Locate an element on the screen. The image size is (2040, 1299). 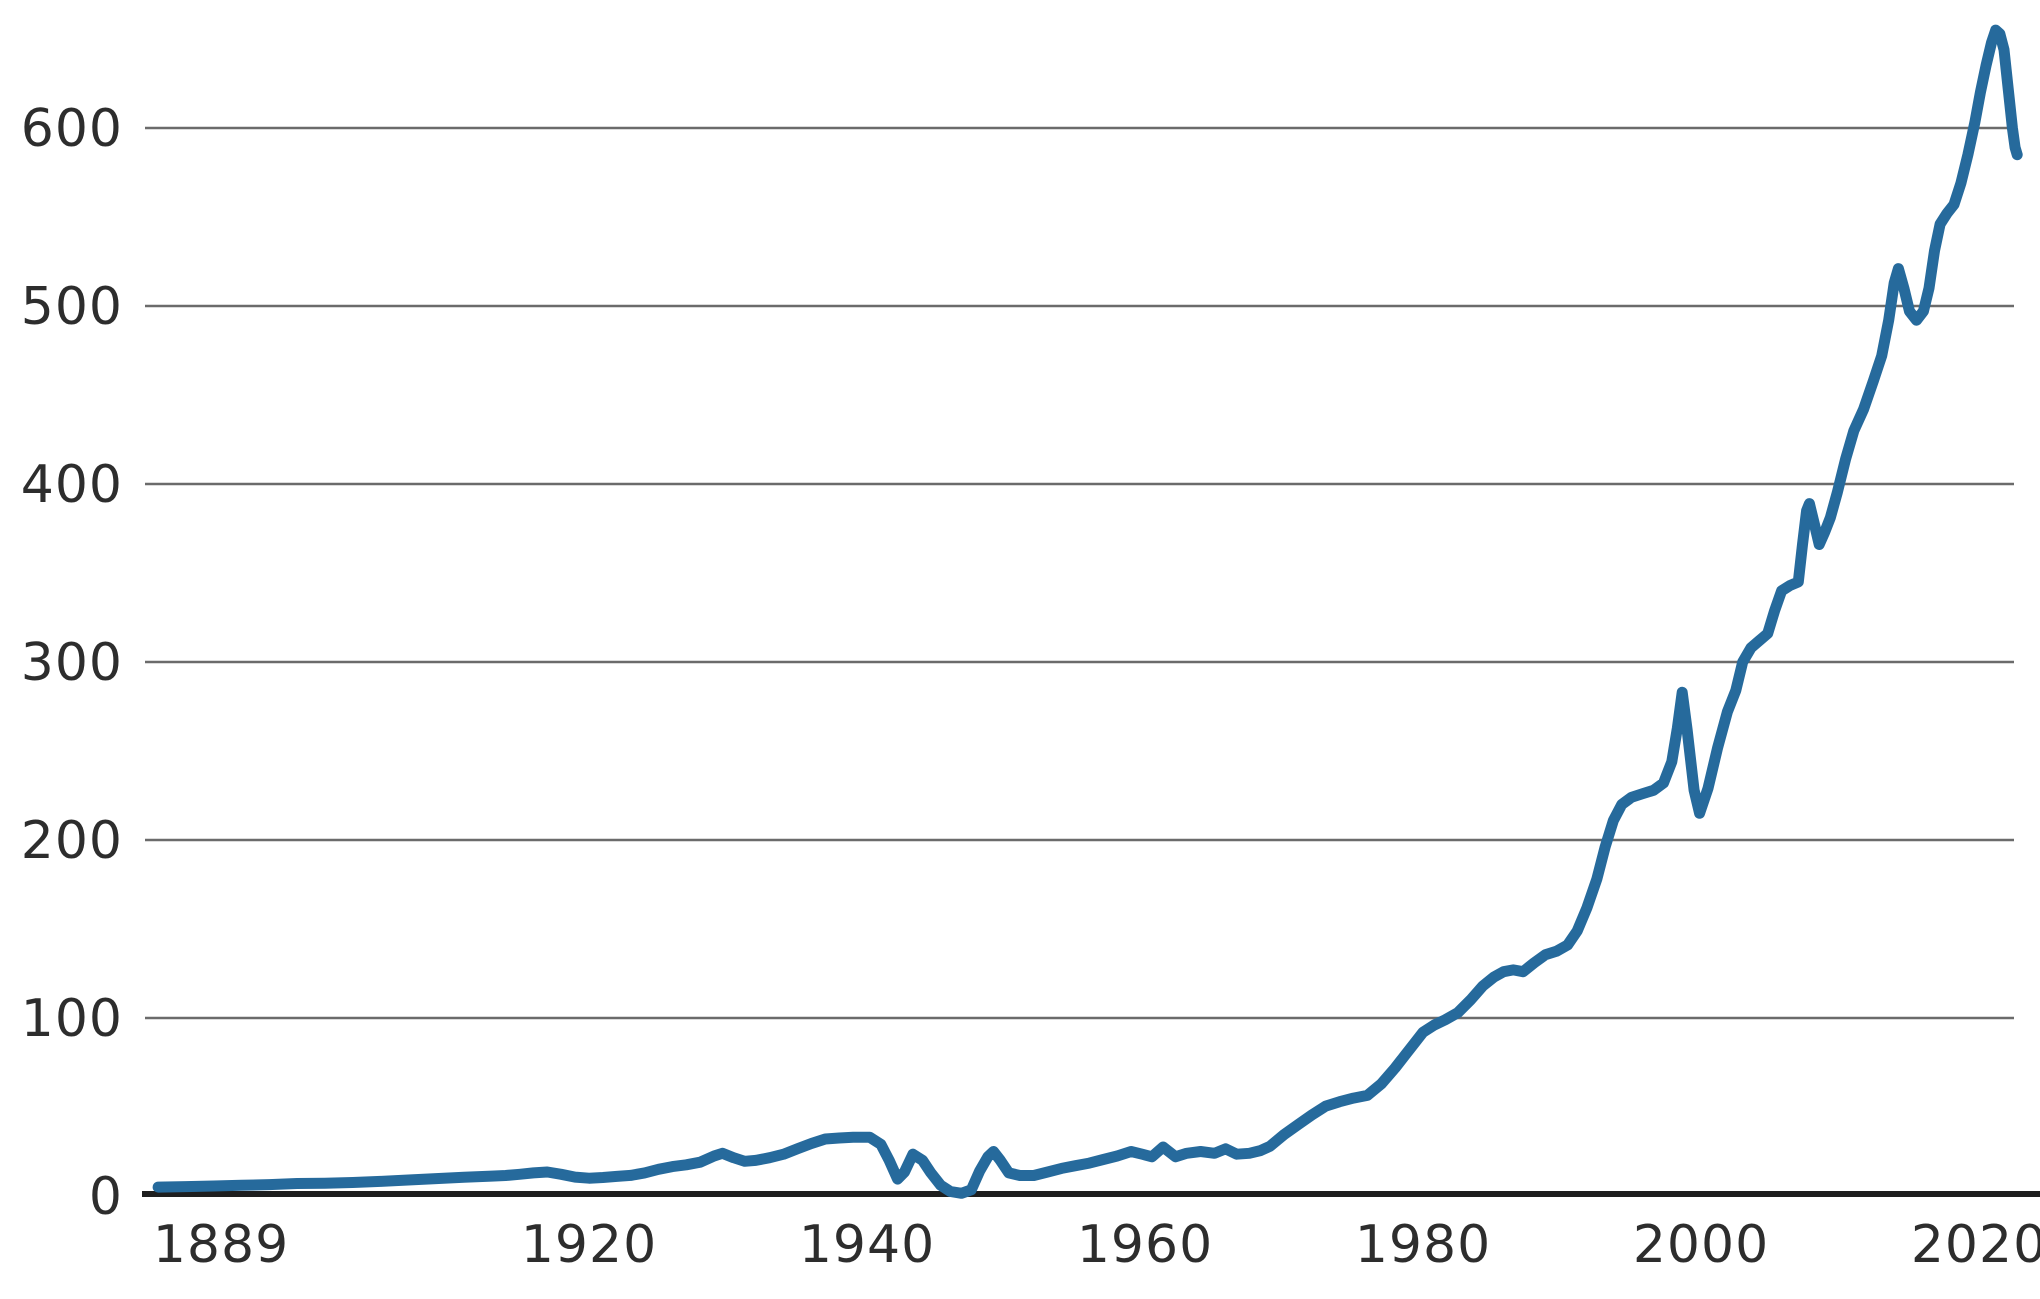
x-tick-label-2000: 2000 is located at coordinates (1701, 1245).